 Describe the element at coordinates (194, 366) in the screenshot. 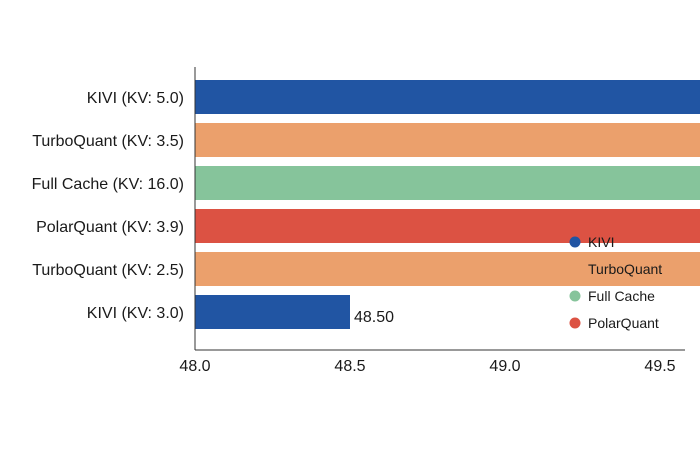

I see `x-tick-label: 48.0` at that location.